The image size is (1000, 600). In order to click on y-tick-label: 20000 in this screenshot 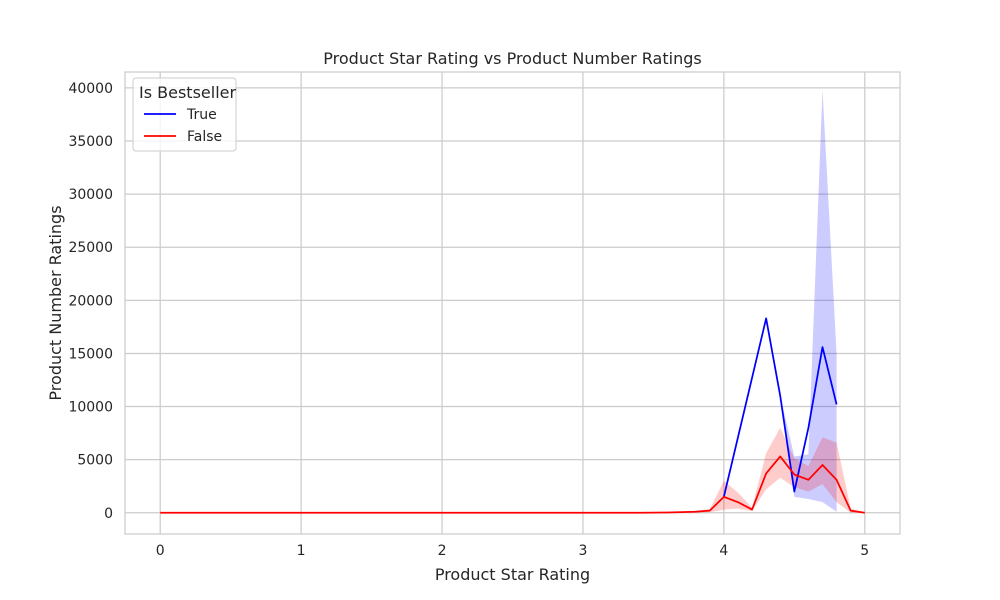, I will do `click(90, 301)`.